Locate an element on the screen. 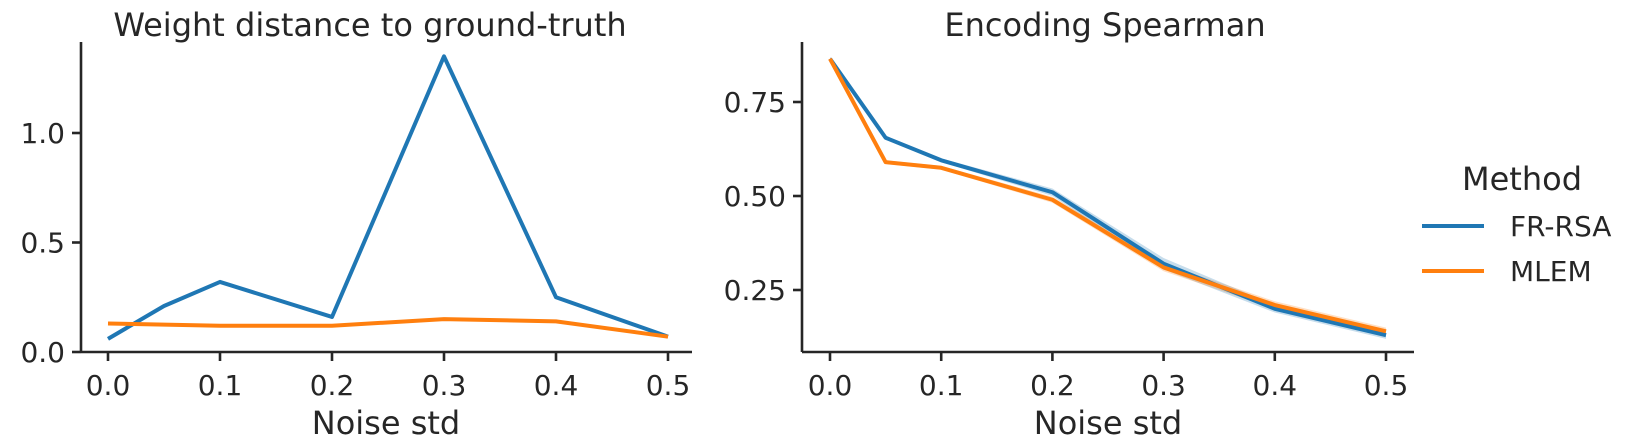 The image size is (1629, 447). y-tick-label: 0.0 is located at coordinates (42, 352).